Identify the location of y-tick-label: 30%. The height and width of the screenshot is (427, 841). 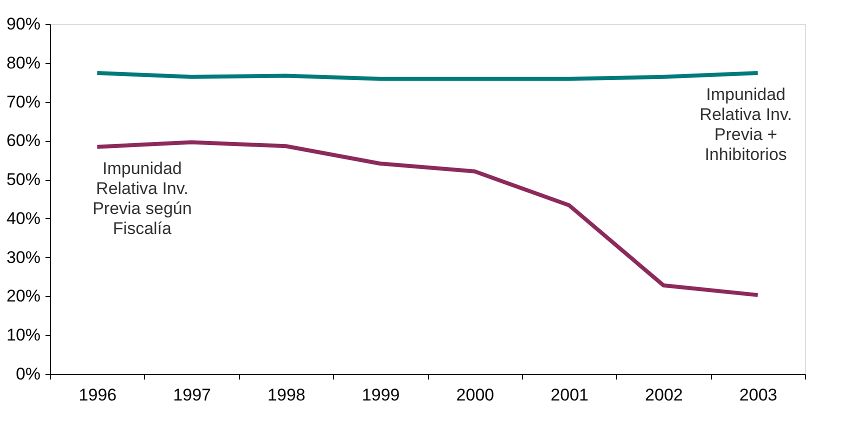
(23, 257).